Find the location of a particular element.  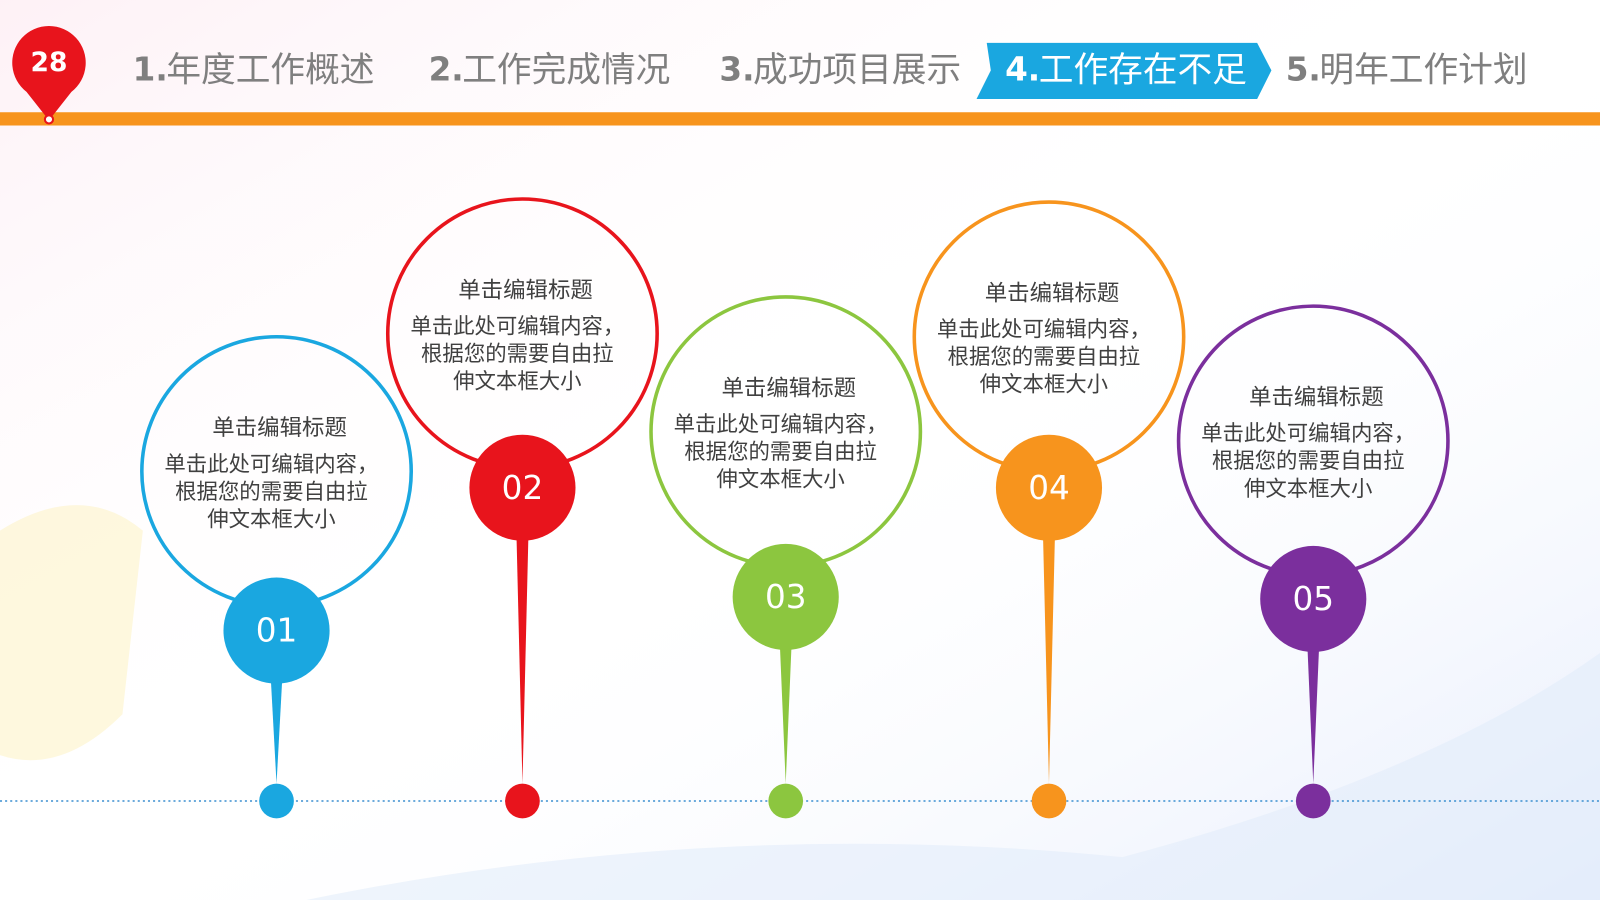

page-pin-dot is located at coordinates (49, 119).